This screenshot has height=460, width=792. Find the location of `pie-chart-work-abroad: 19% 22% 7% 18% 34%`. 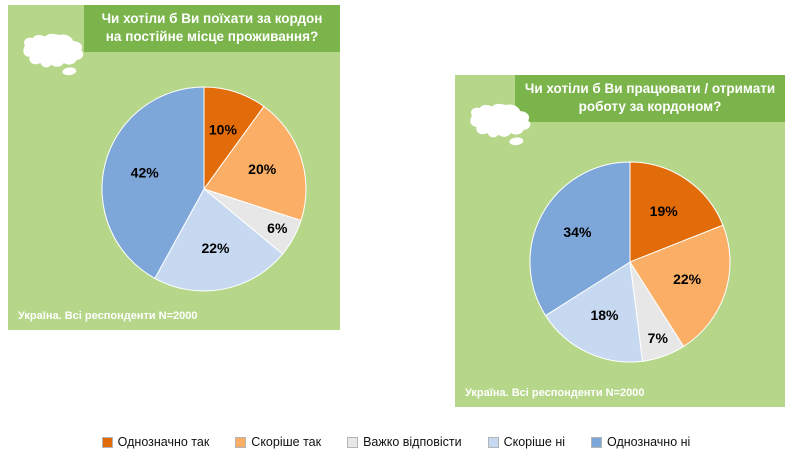

pie-chart-work-abroad: 19% 22% 7% 18% 34% is located at coordinates (630, 262).